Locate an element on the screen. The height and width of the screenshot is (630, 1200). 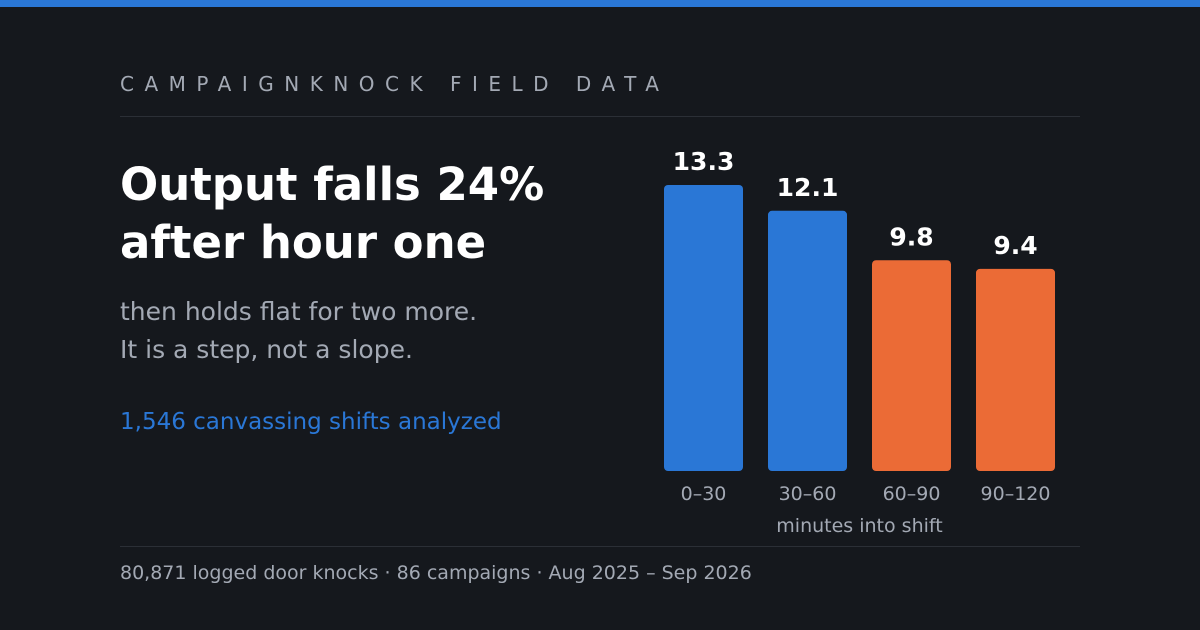
subheadline-line-2: It is a step, not a slope. is located at coordinates (266, 349).